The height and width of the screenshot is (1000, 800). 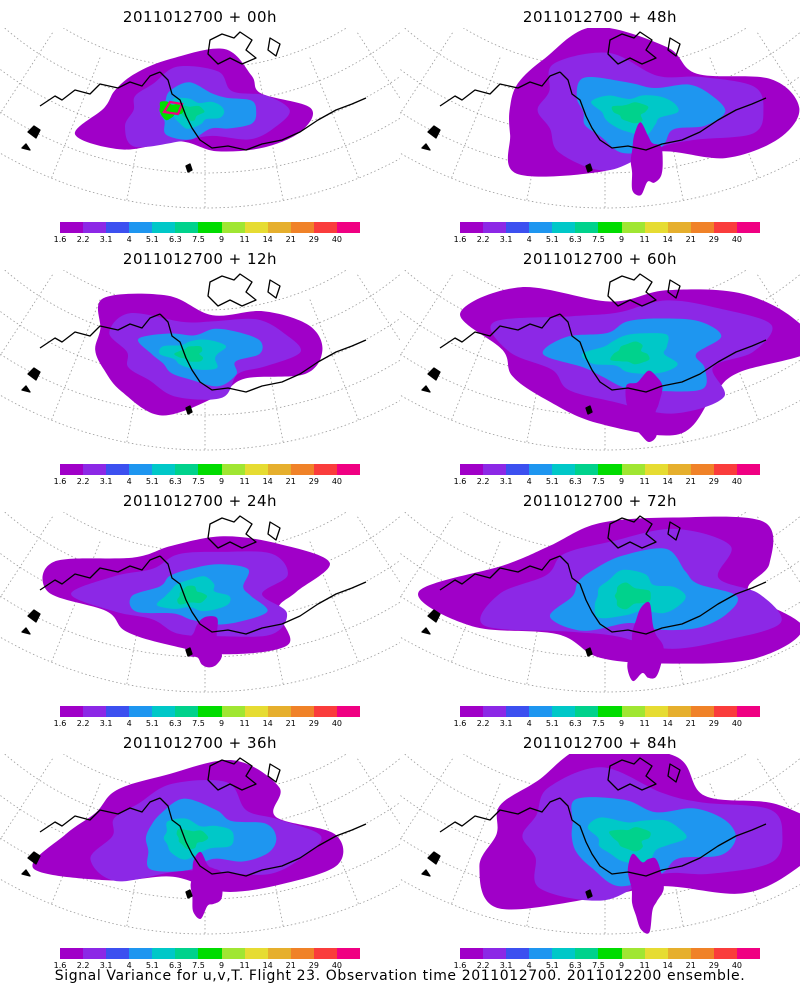 What do you see at coordinates (313, 723) in the screenshot?
I see `colorbar-label: 29` at bounding box center [313, 723].